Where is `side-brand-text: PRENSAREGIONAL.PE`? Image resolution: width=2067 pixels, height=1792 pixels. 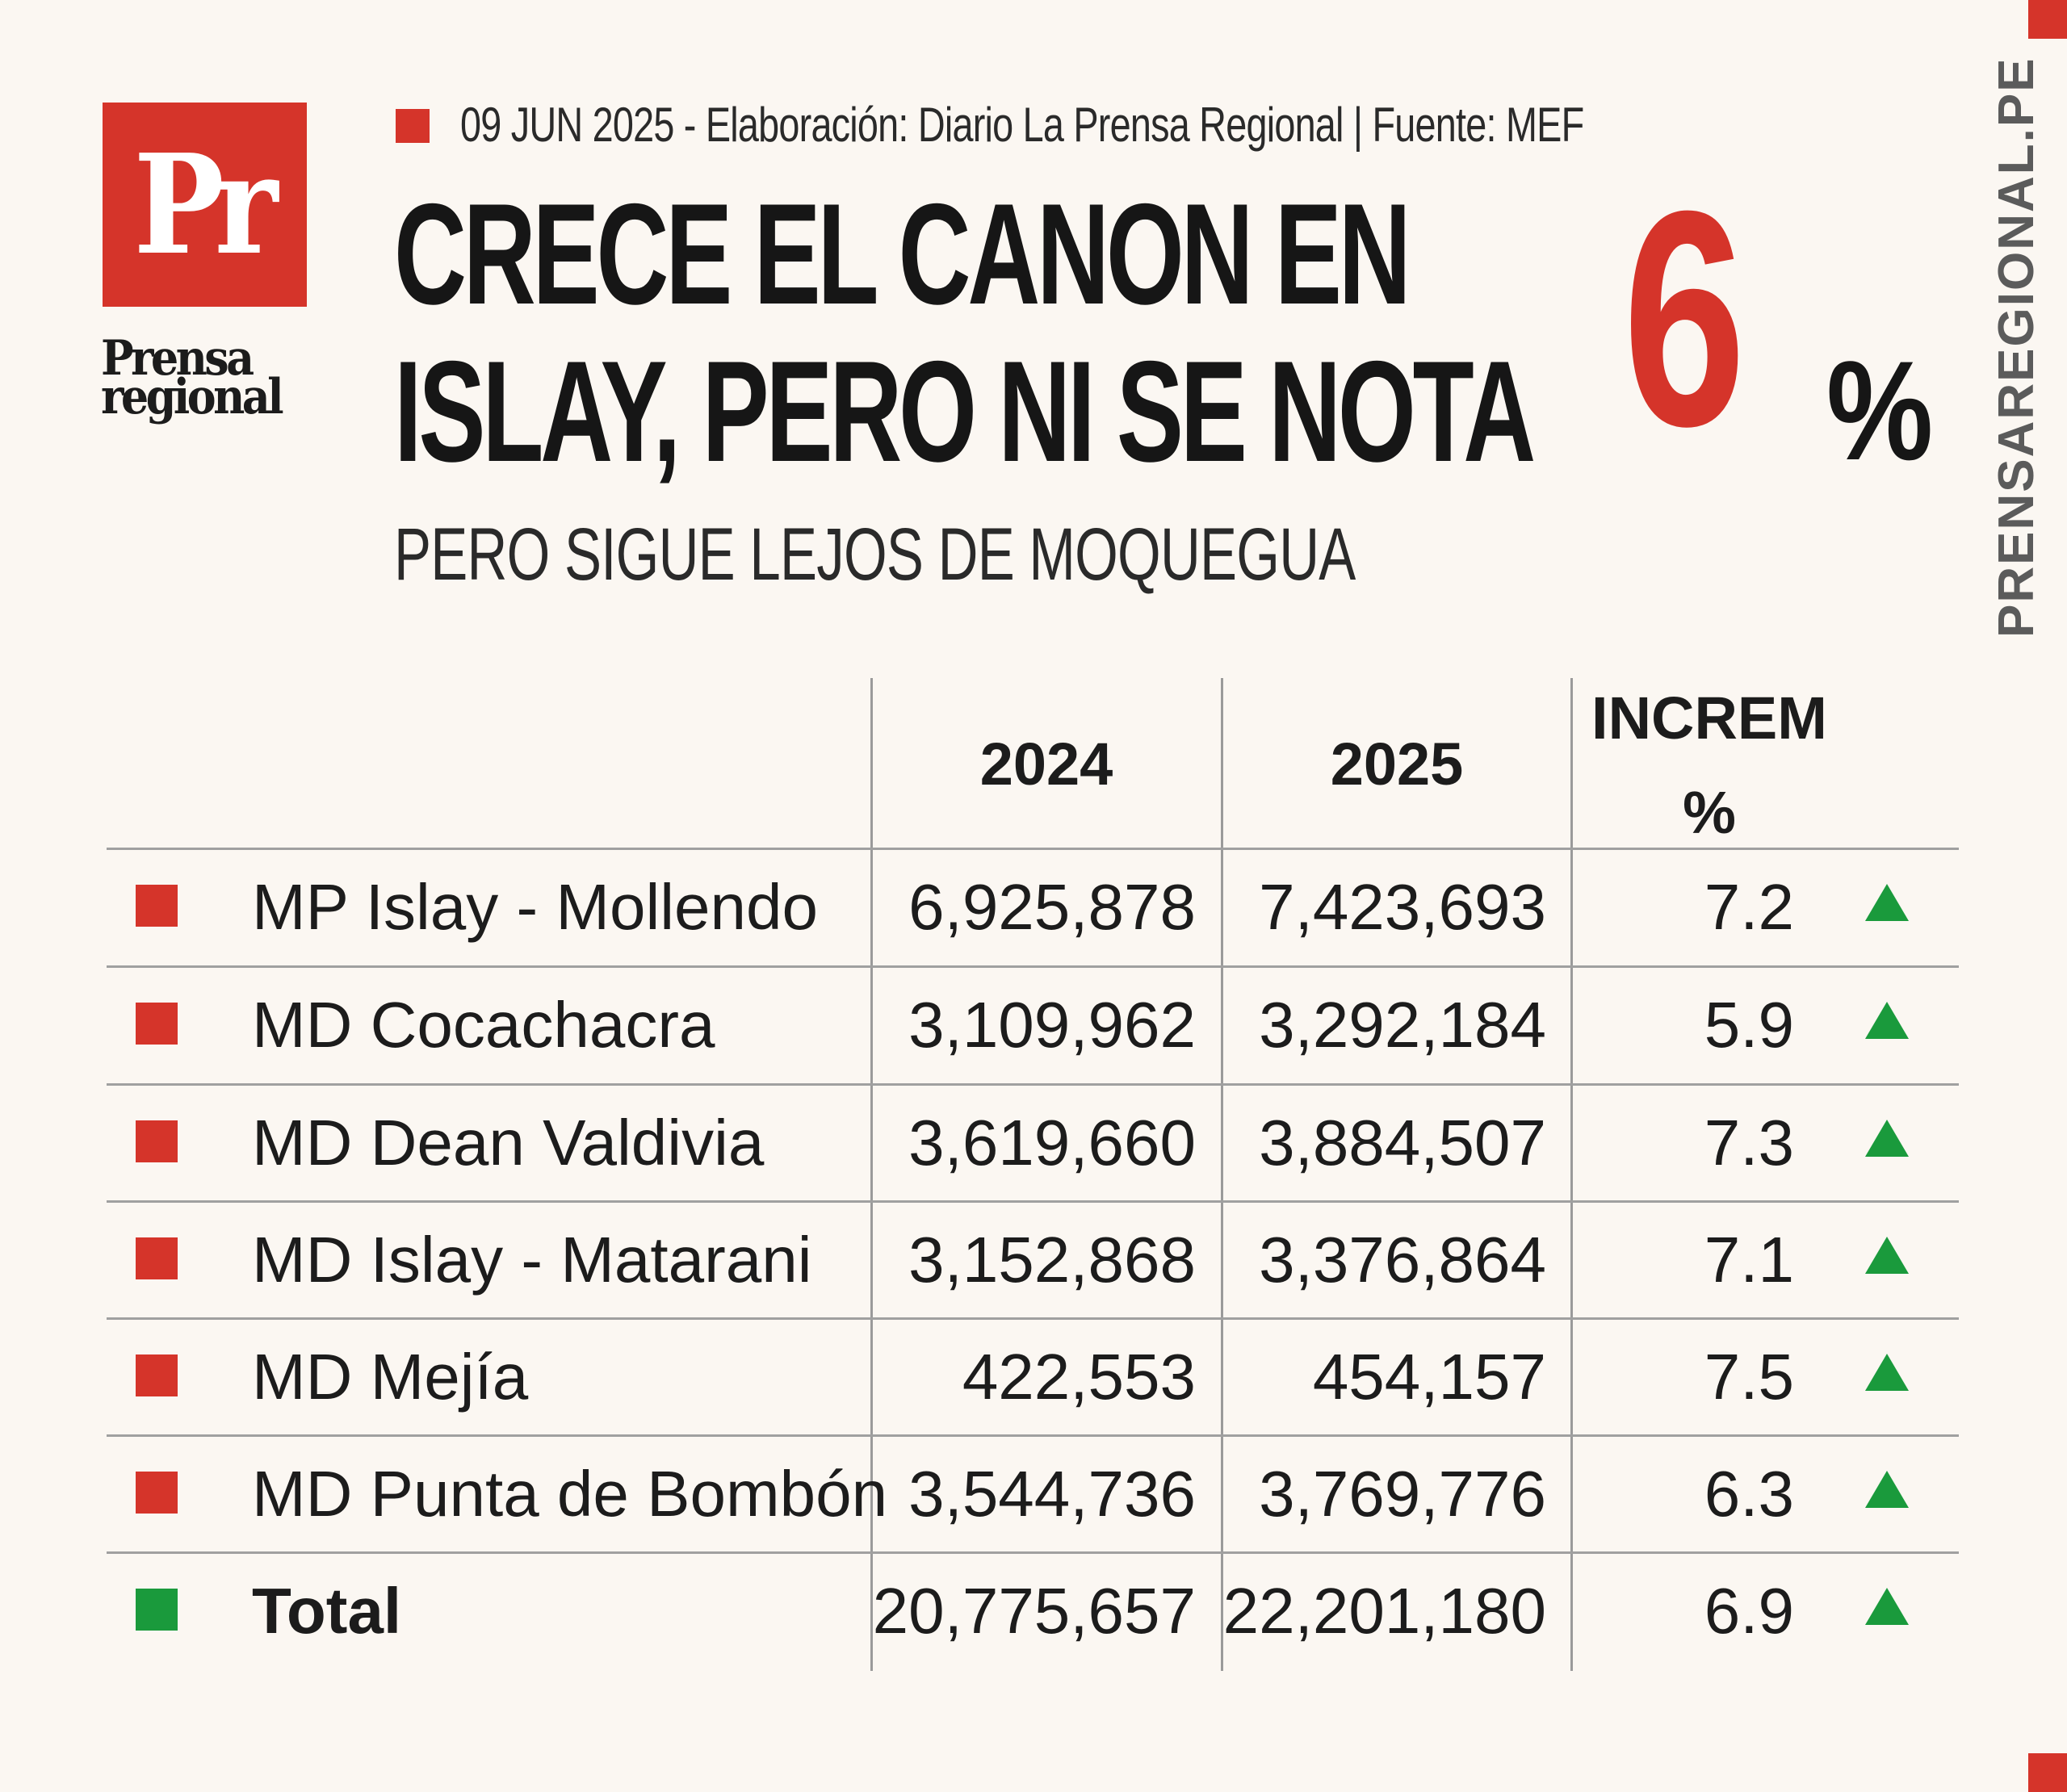
side-brand-text: PRENSAREGIONAL.PE is located at coordinates (2016, 347).